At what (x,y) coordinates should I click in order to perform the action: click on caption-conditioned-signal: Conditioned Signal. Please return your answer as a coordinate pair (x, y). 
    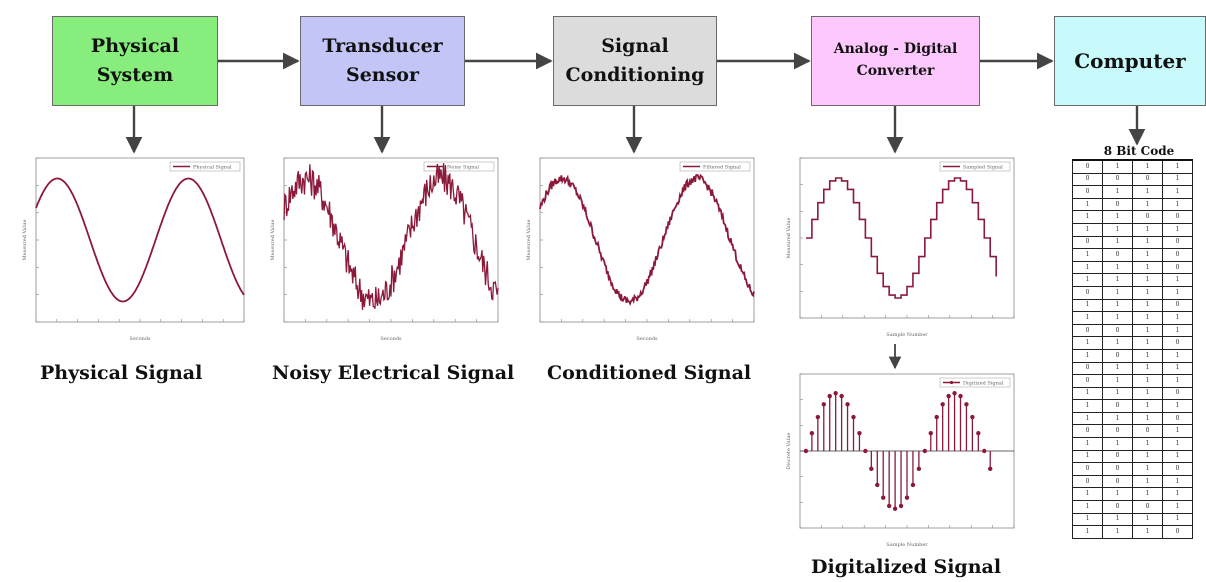
    Looking at the image, I should click on (649, 373).